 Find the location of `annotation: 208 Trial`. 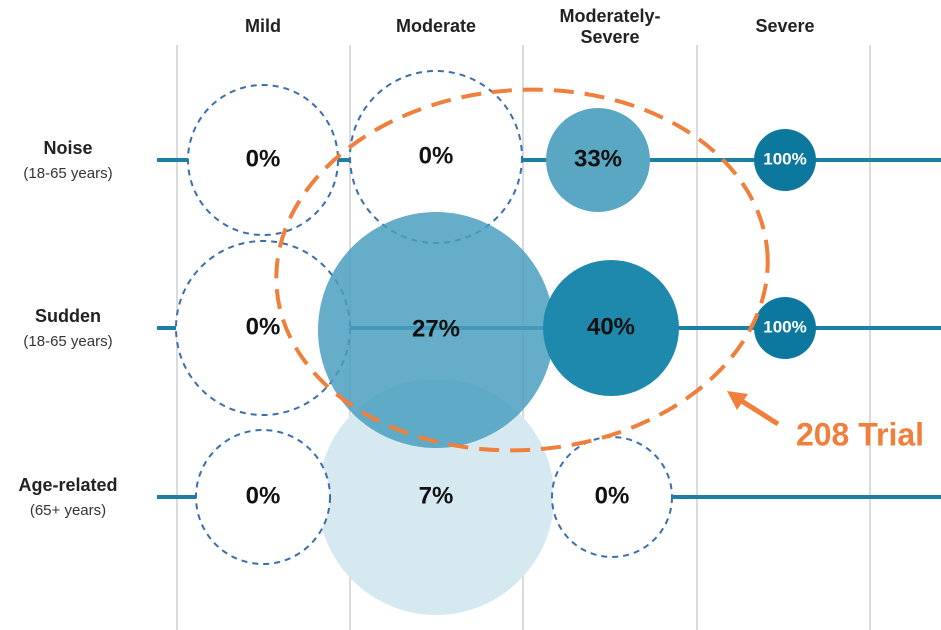

annotation: 208 Trial is located at coordinates (860, 434).